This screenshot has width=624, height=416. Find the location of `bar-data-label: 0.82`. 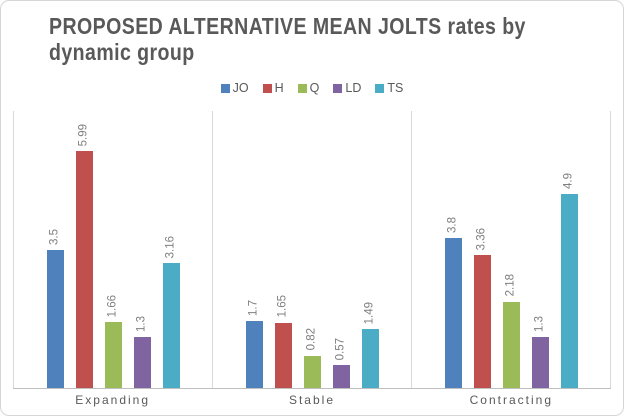

bar-data-label: 0.82 is located at coordinates (311, 339).